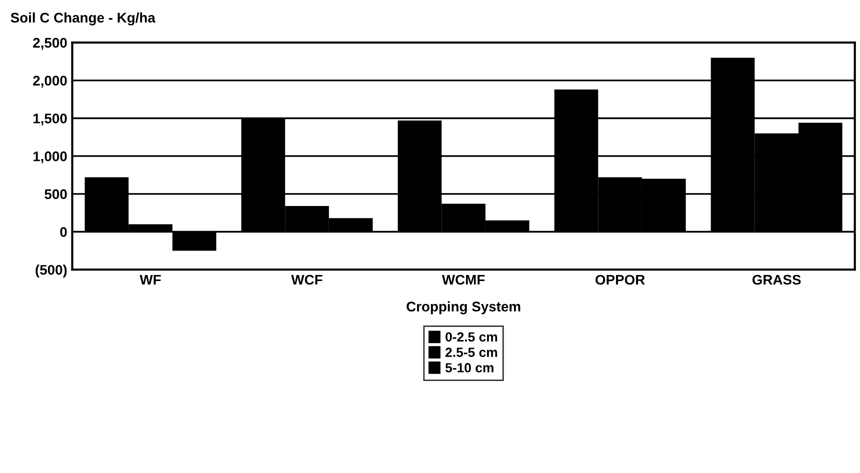 The image size is (860, 473). I want to click on y-tick-label: (500), so click(51, 271).